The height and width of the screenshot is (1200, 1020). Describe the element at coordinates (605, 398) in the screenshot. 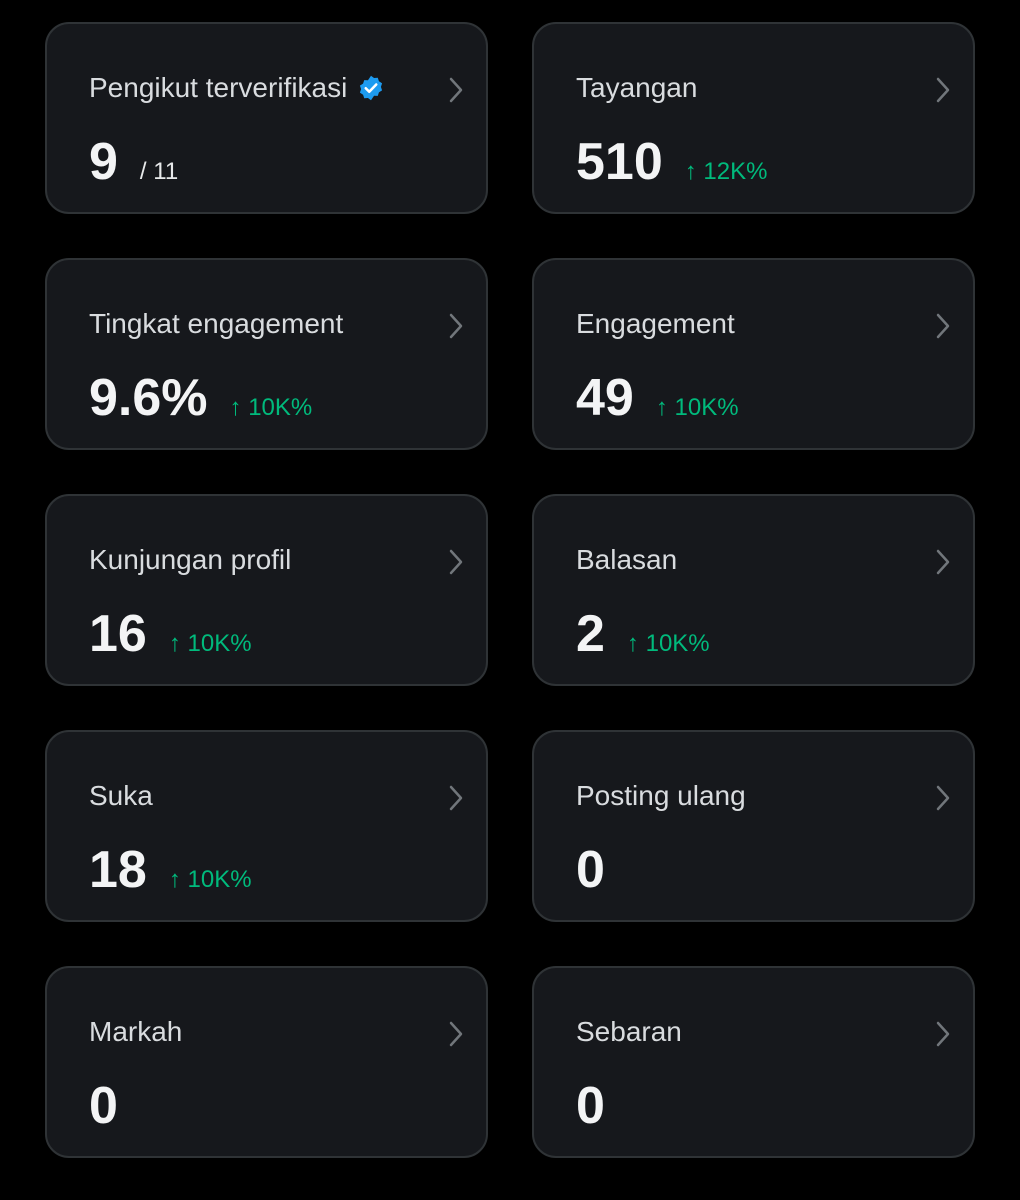

I see `metric-value: 49` at that location.